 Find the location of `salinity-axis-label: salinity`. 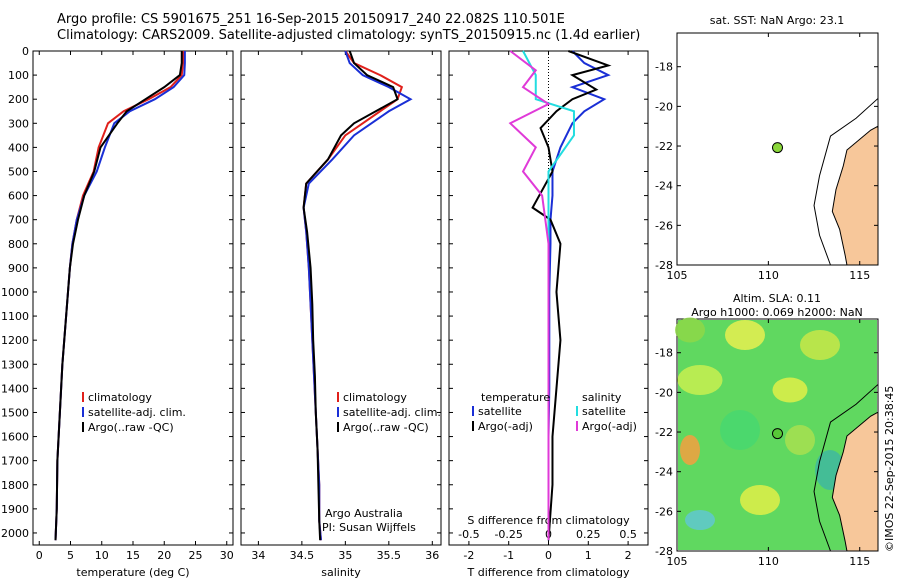

salinity-axis-label: salinity is located at coordinates (341, 572).